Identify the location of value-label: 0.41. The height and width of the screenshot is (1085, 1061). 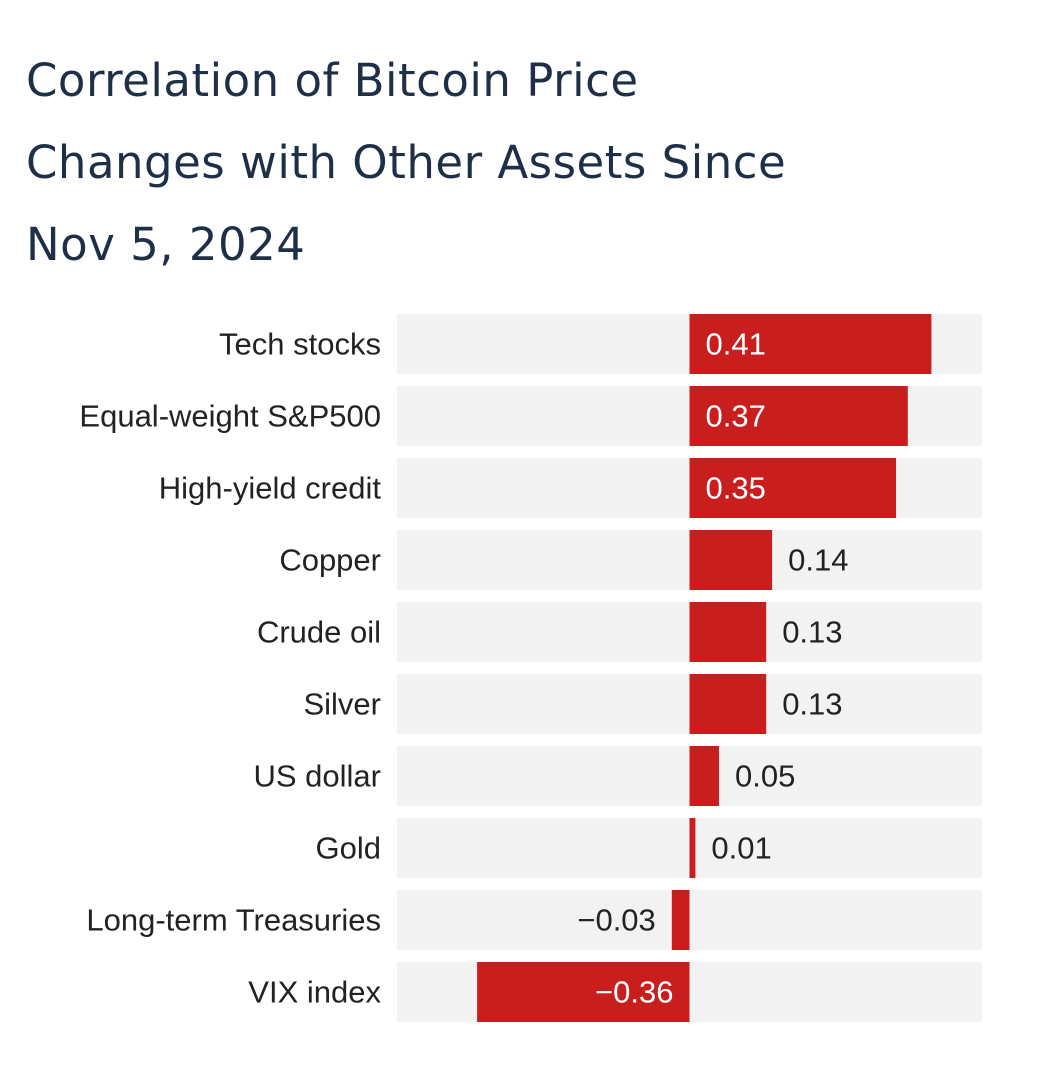
(736, 344).